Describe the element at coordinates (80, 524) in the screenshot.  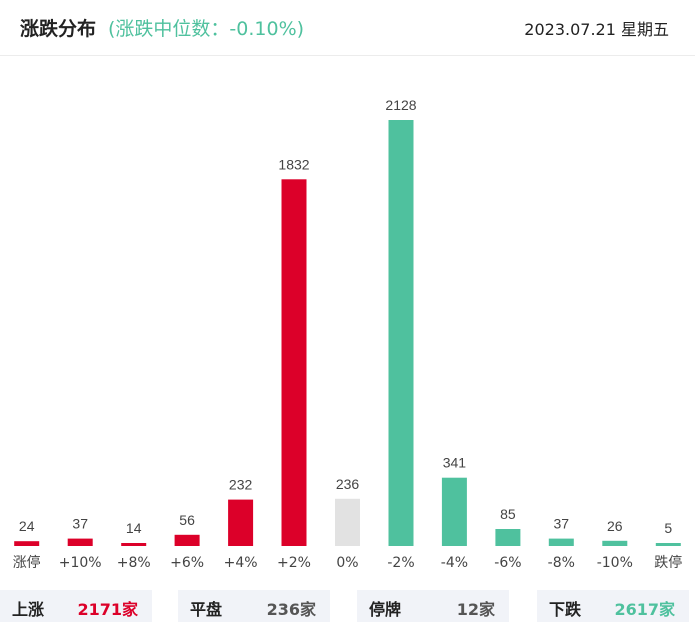
I see `value-label-1: 37` at that location.